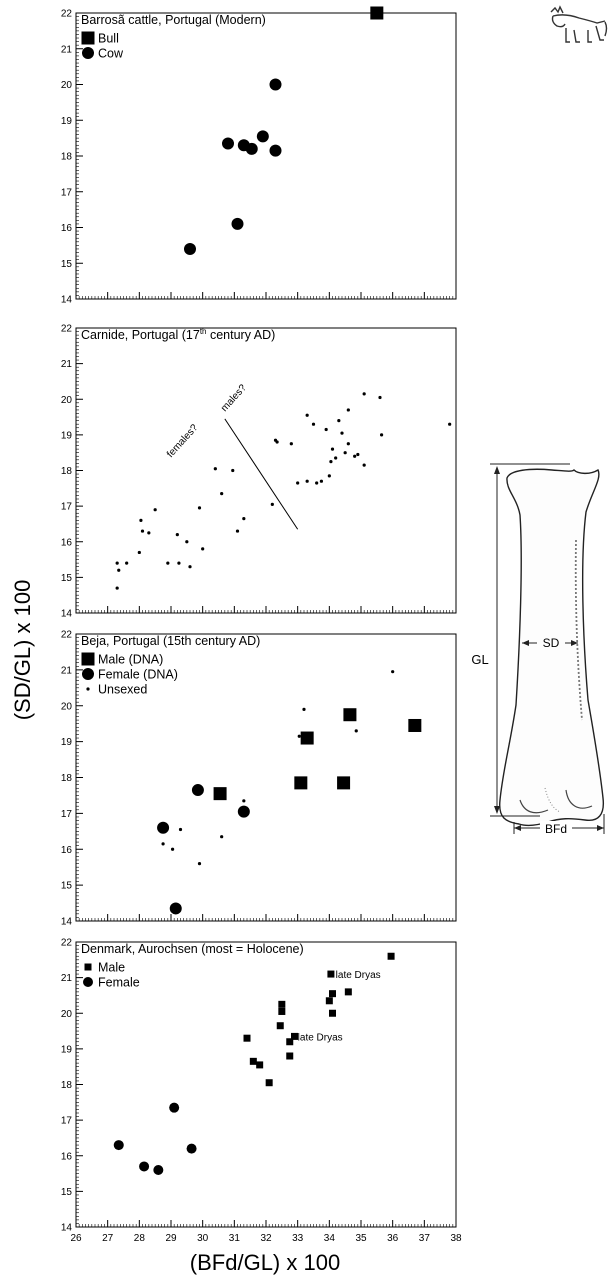 This screenshot has height=1278, width=609. I want to click on cow-icon, so click(579, 24).